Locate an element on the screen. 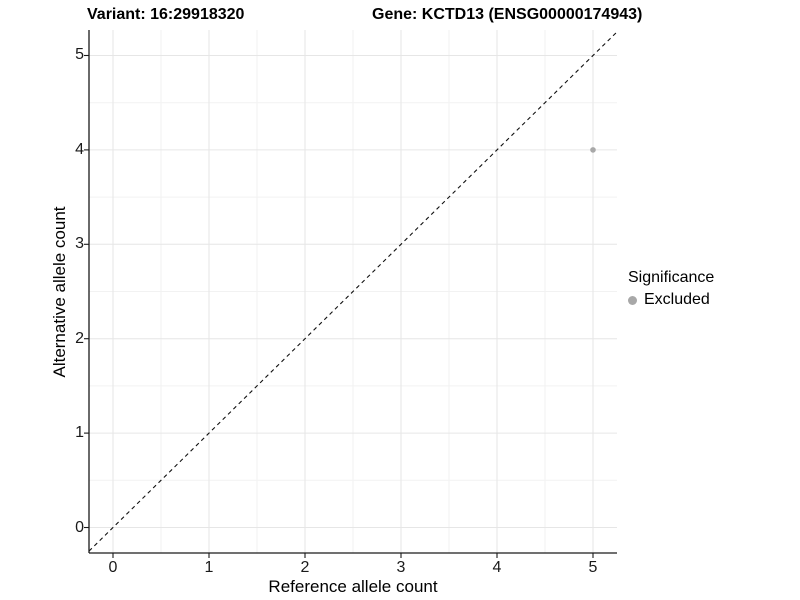  y-tick-label: 4 is located at coordinates (79, 149).